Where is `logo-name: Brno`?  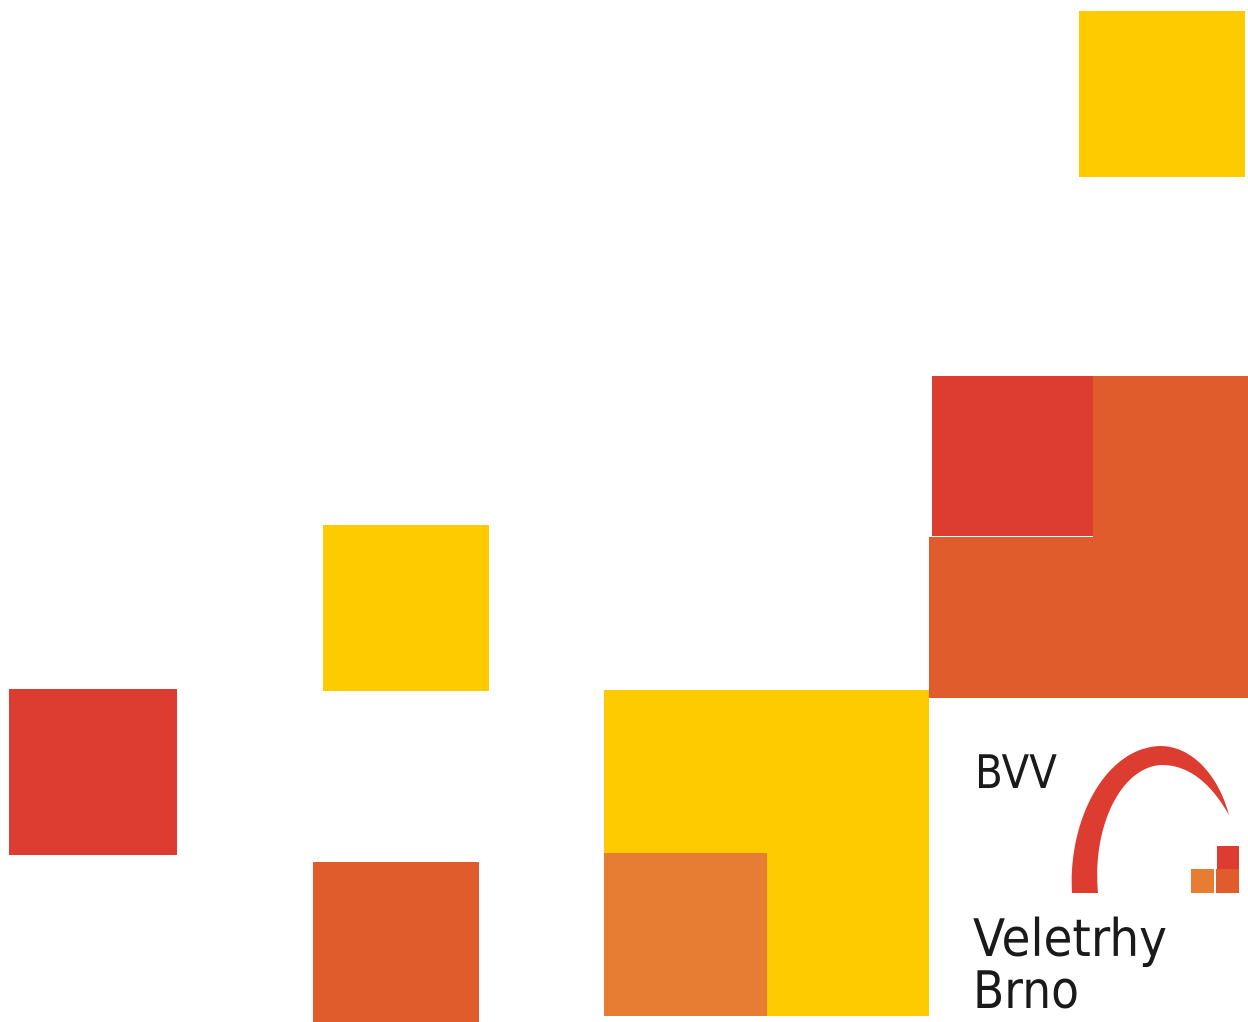 logo-name: Brno is located at coordinates (1026, 991).